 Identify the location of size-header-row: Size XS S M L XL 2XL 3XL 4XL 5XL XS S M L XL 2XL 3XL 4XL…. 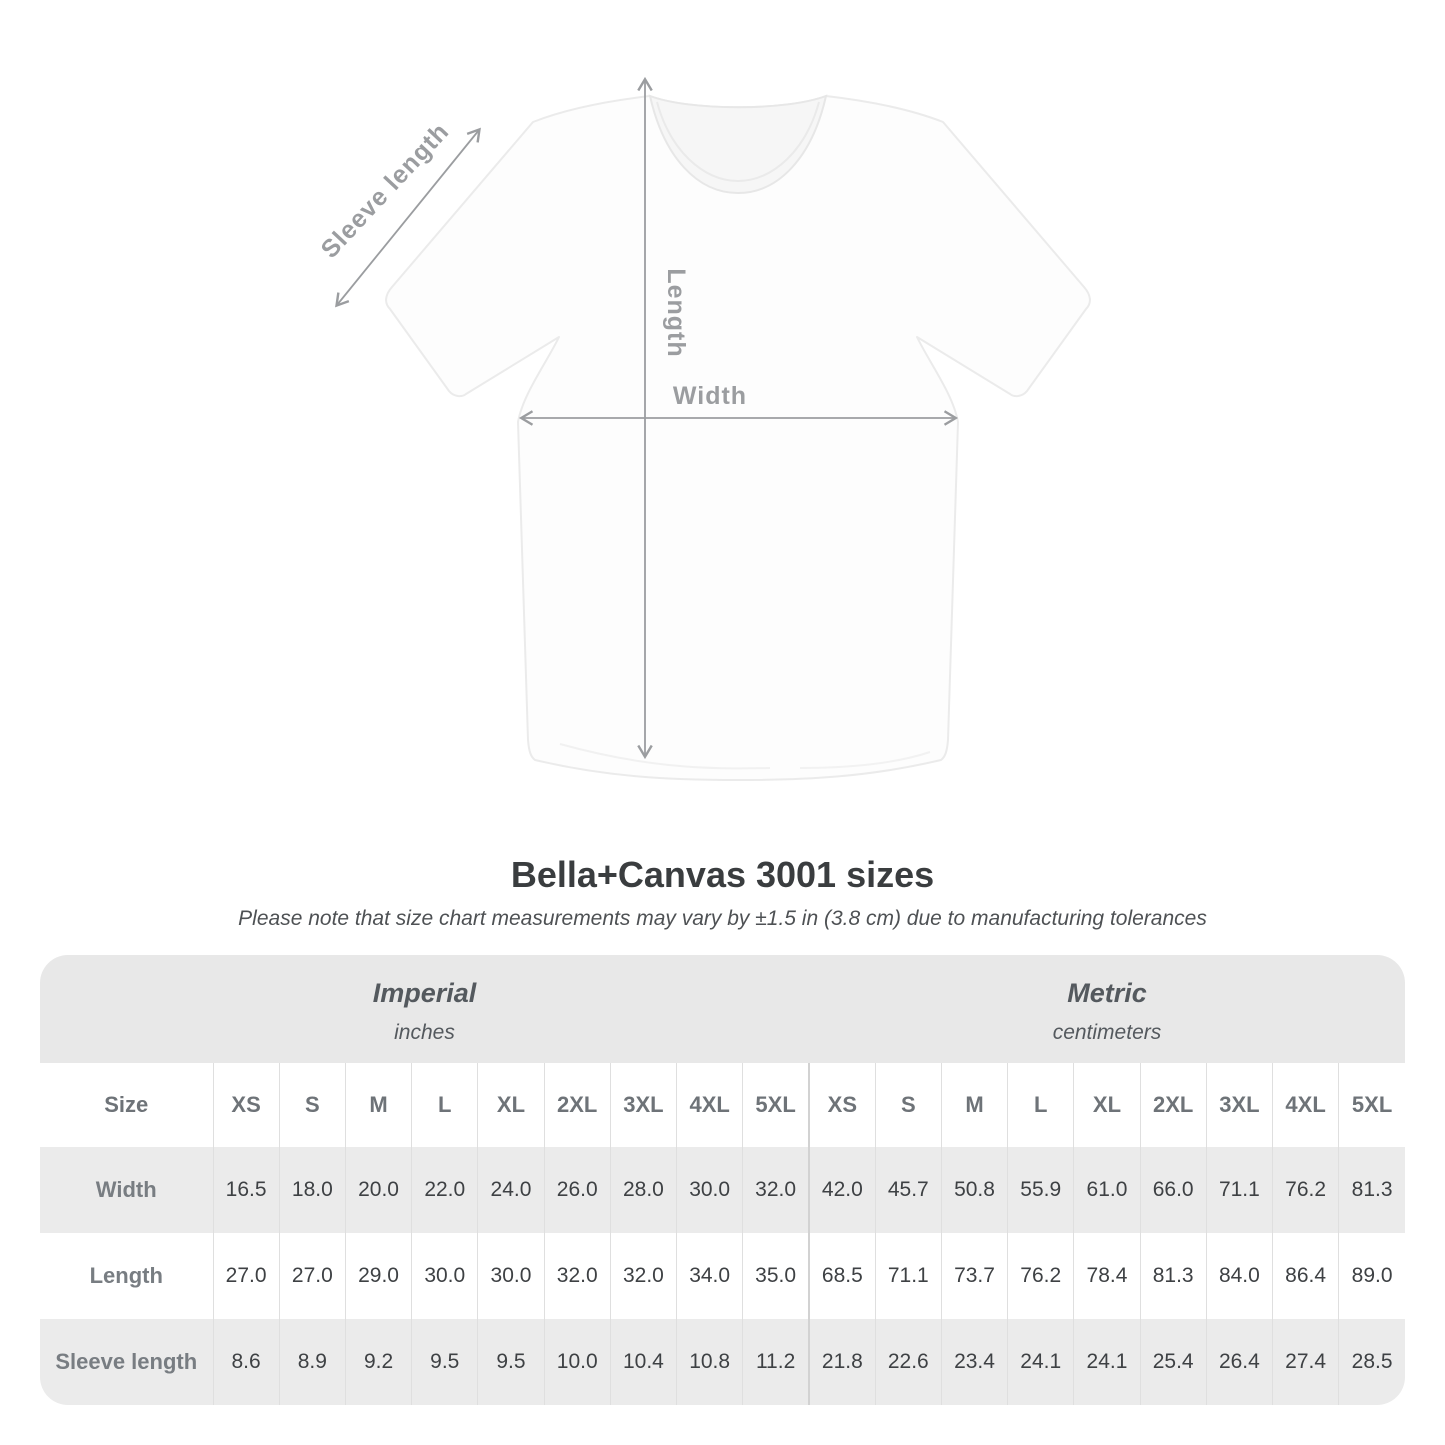
(722, 1105).